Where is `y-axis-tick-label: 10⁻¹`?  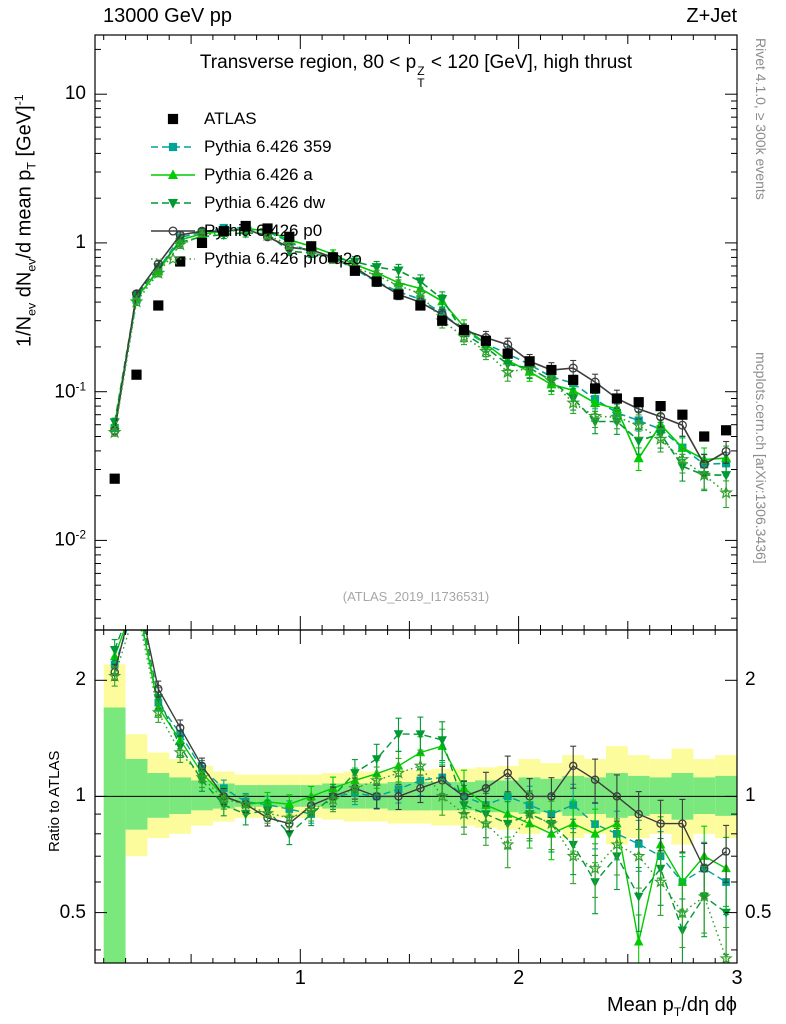 y-axis-tick-label: 10⁻¹ is located at coordinates (70, 391).